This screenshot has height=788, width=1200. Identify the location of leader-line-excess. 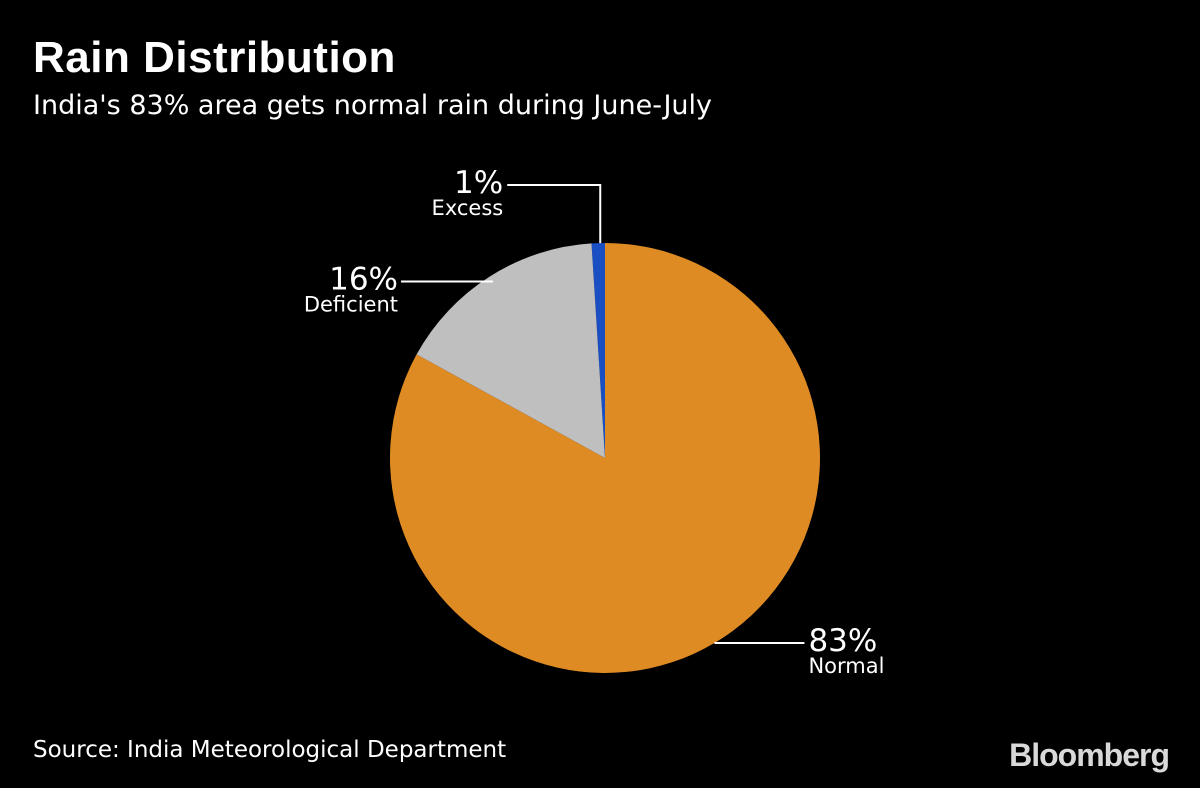
(554, 214).